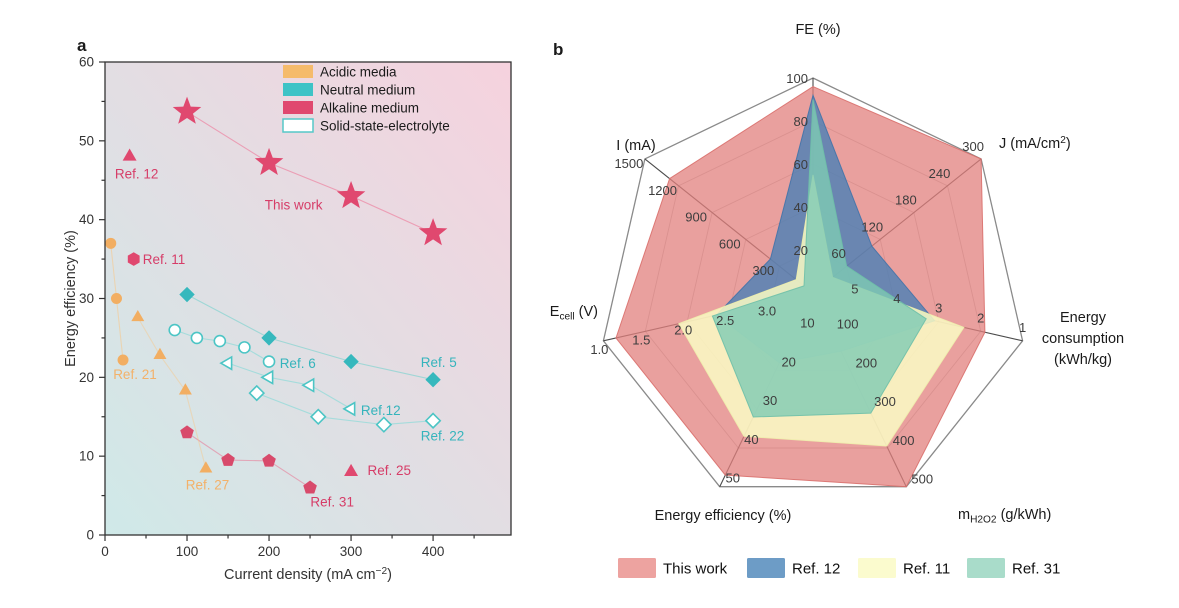 Image resolution: width=1179 pixels, height=608 pixels. Describe the element at coordinates (187, 551) in the screenshot. I see `x-tick-label: 100` at that location.